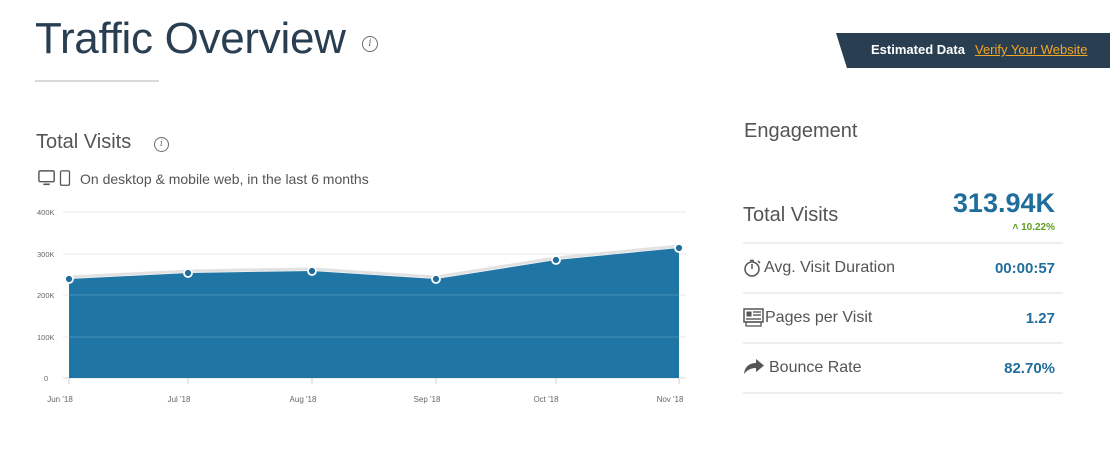 Image resolution: width=1110 pixels, height=456 pixels. Describe the element at coordinates (60, 399) in the screenshot. I see `x-tick-jun: Jun '18` at that location.